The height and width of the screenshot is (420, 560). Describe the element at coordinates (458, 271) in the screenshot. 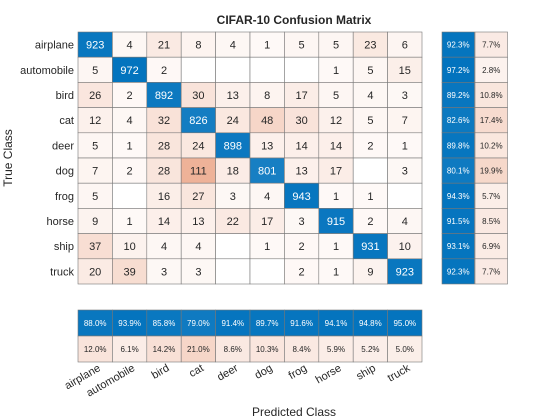

I see `row-summary-correct: 92.3%` at that location.